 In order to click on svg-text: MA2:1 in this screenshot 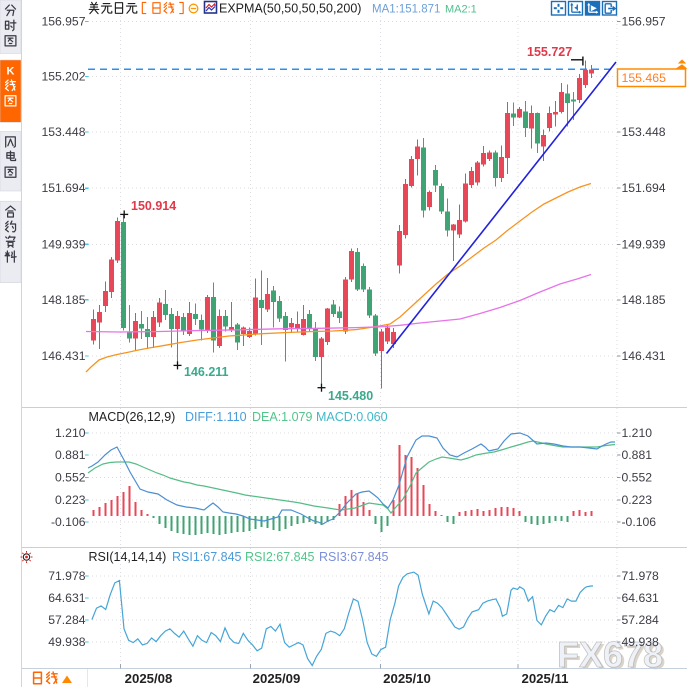, I will do `click(461, 10)`.